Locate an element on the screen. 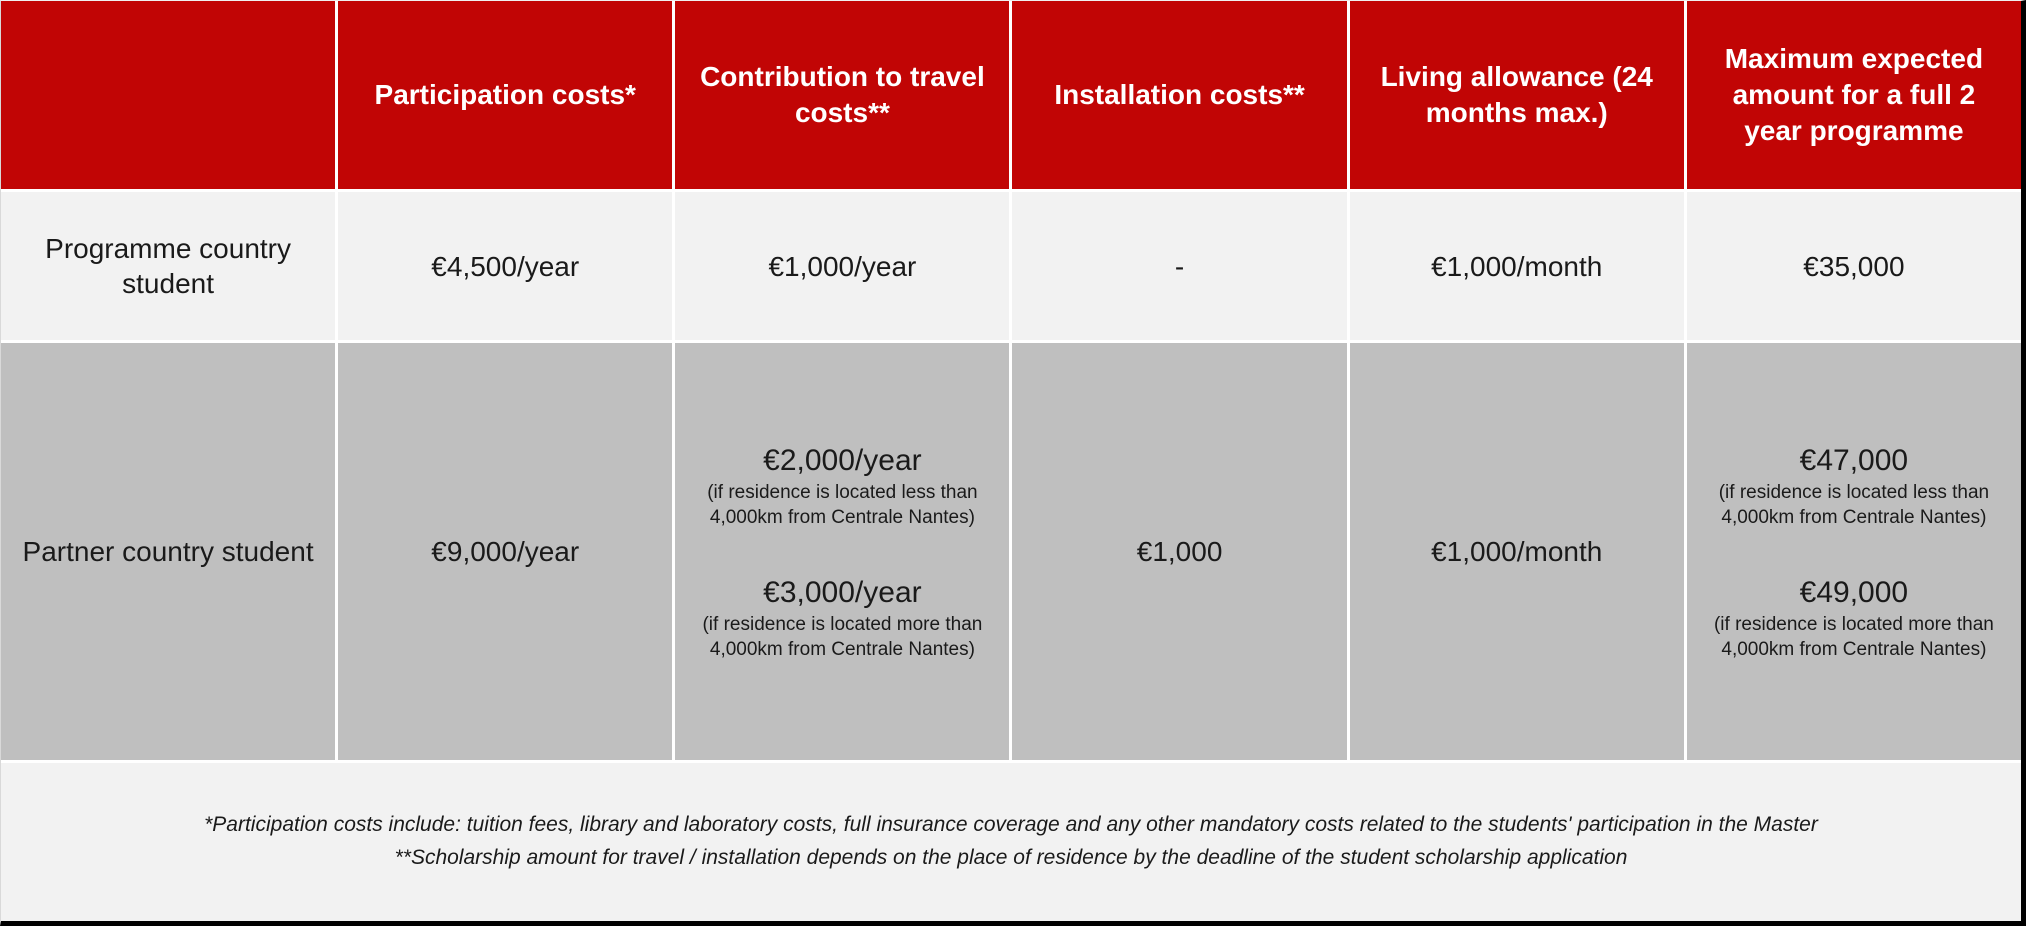 Image resolution: width=2026 pixels, height=926 pixels. partner-maximum-amount-near: €47,000 is located at coordinates (1854, 461).